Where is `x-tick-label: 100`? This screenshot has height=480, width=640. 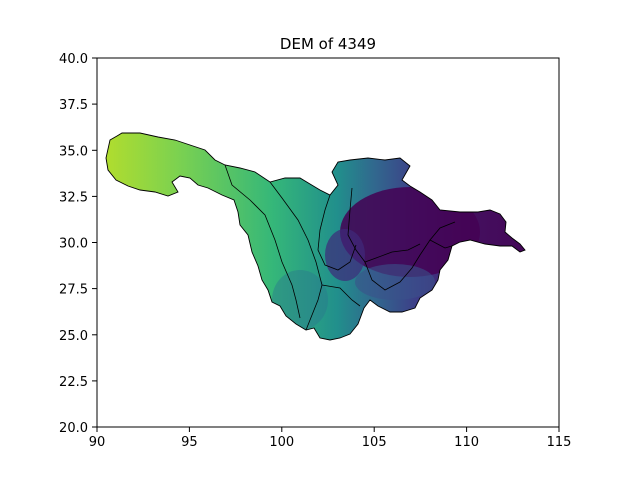
x-tick-label: 100 is located at coordinates (281, 442).